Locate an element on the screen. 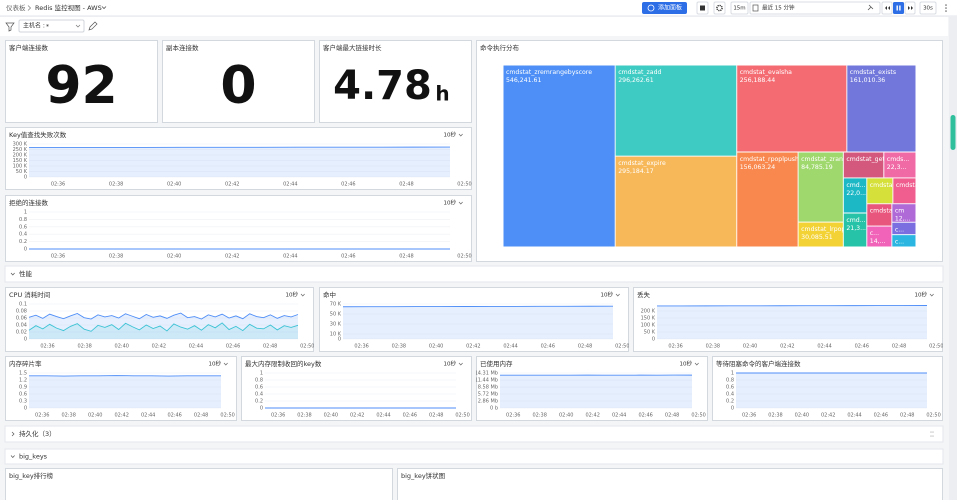 The height and width of the screenshot is (500, 957). scrollbar-thumb is located at coordinates (953, 132).